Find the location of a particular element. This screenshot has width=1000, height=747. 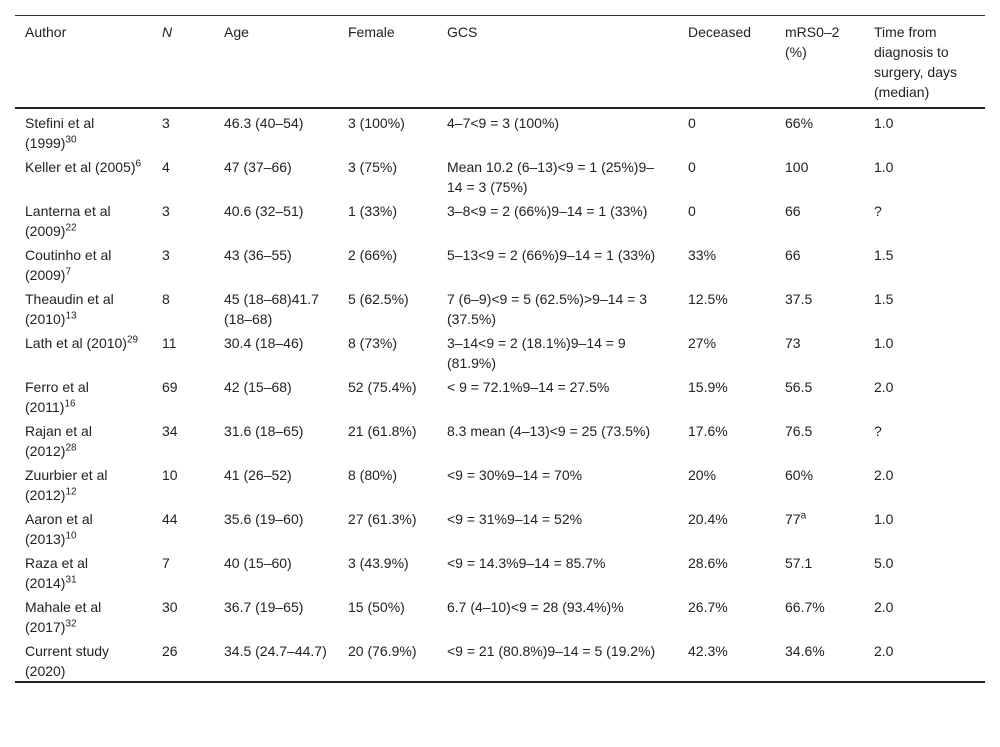

table-cell: 10 is located at coordinates (170, 475).